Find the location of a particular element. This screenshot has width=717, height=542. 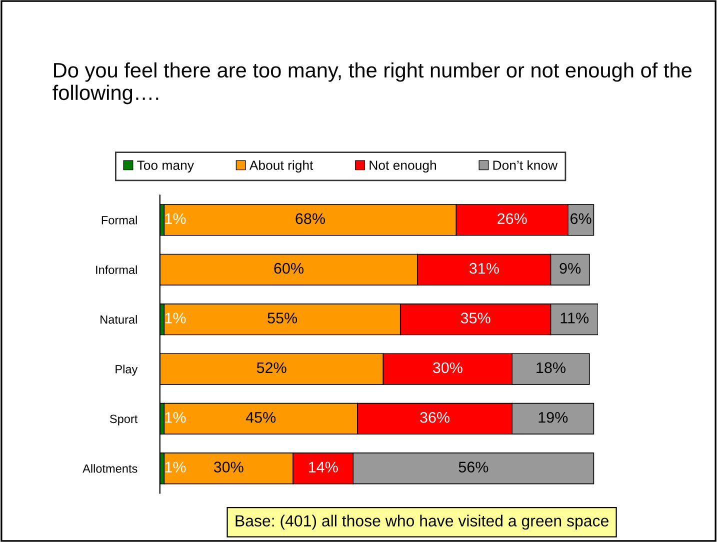

data-label: 55% is located at coordinates (283, 318).